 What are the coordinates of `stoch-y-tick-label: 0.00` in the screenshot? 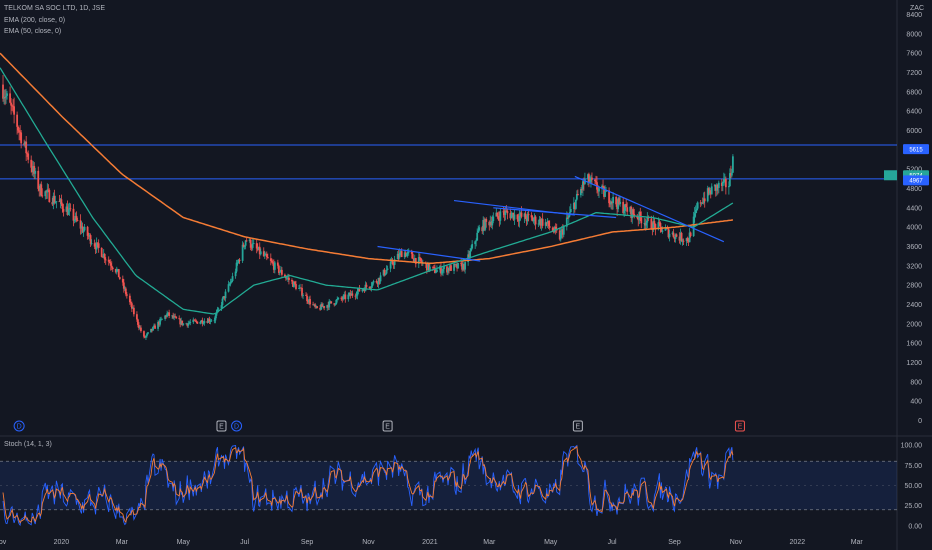 It's located at (915, 526).